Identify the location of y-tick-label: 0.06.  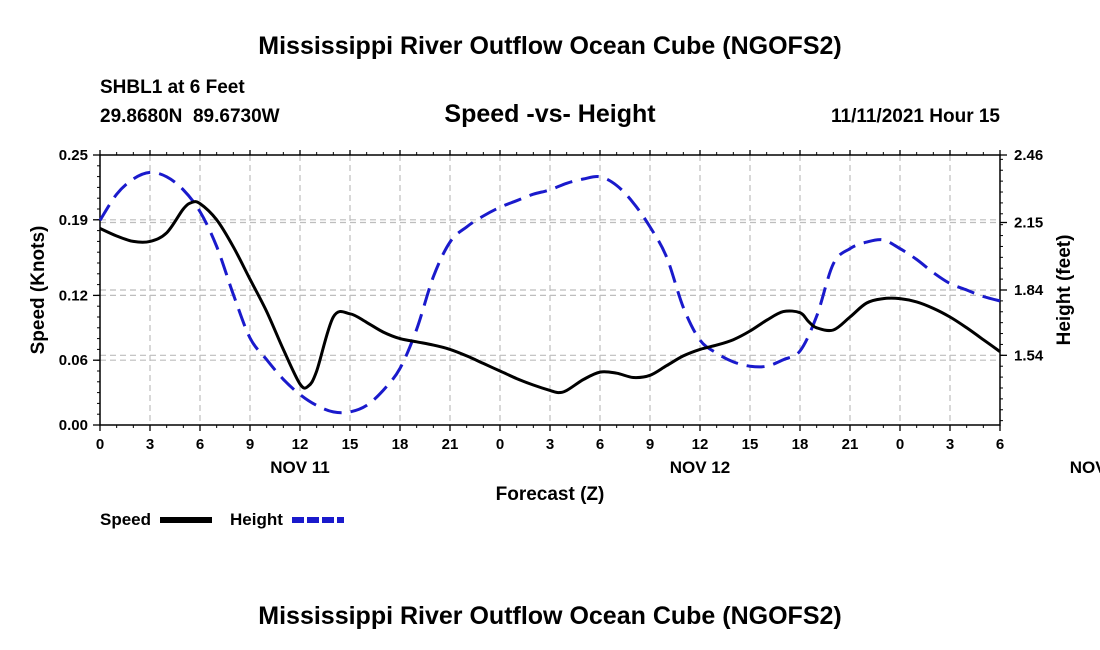
(73, 360).